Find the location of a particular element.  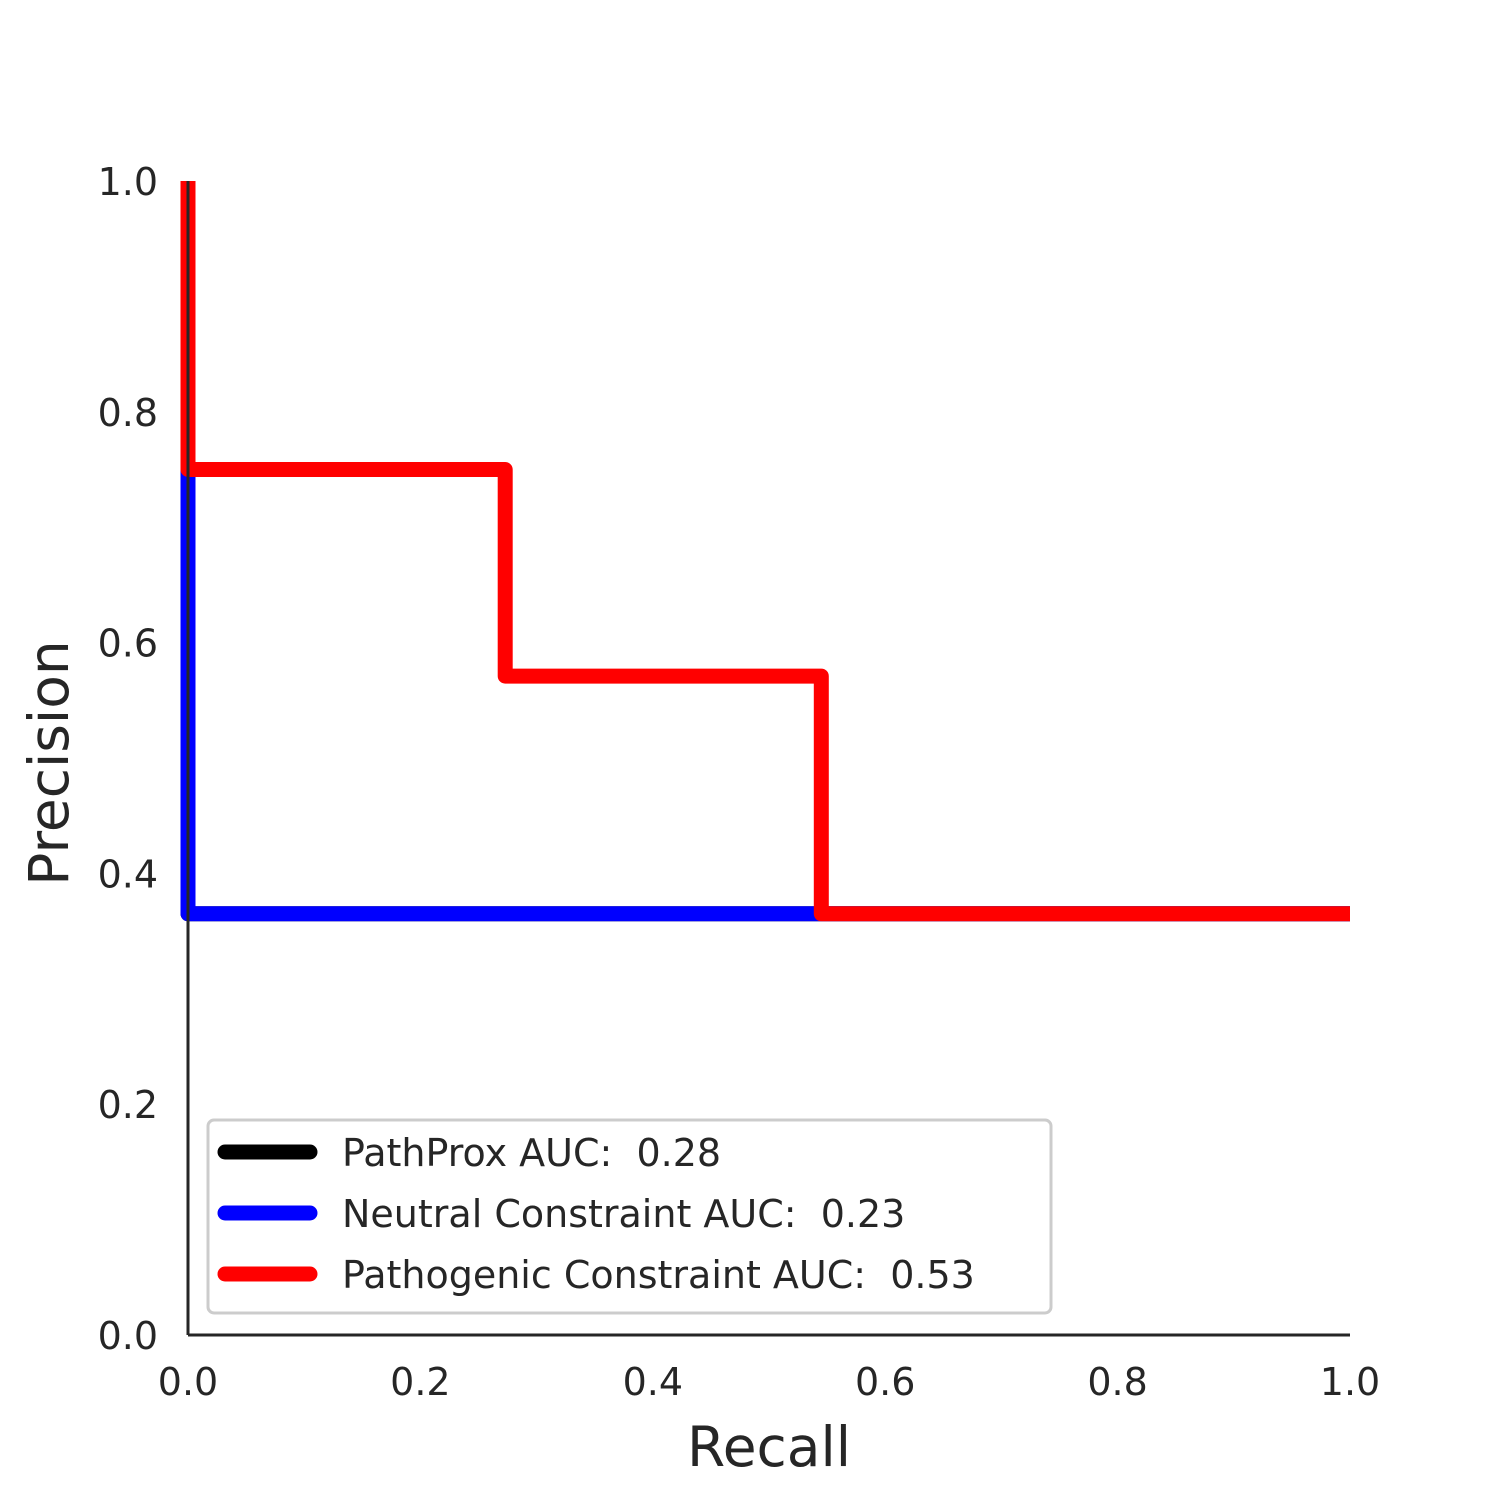

y-tick-label: 0.8 is located at coordinates (128, 413).